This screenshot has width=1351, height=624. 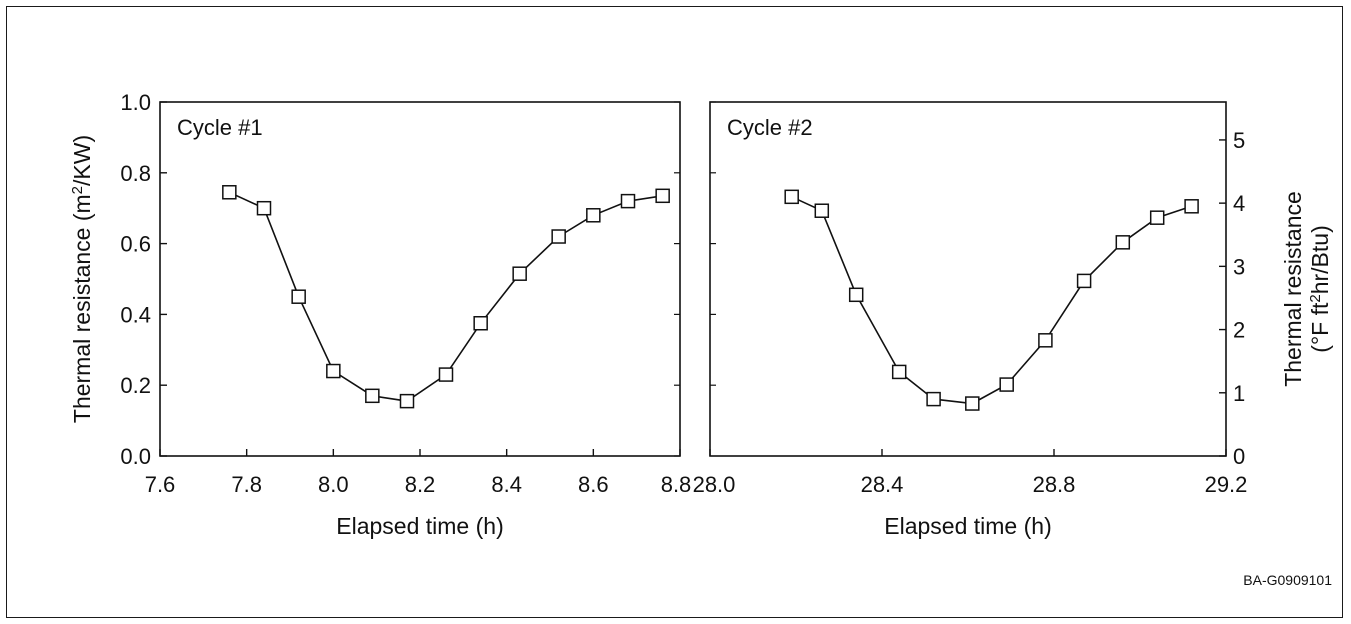 I want to click on panel-2-x-axis-label: Elapsed time (h), so click(x=967, y=526).